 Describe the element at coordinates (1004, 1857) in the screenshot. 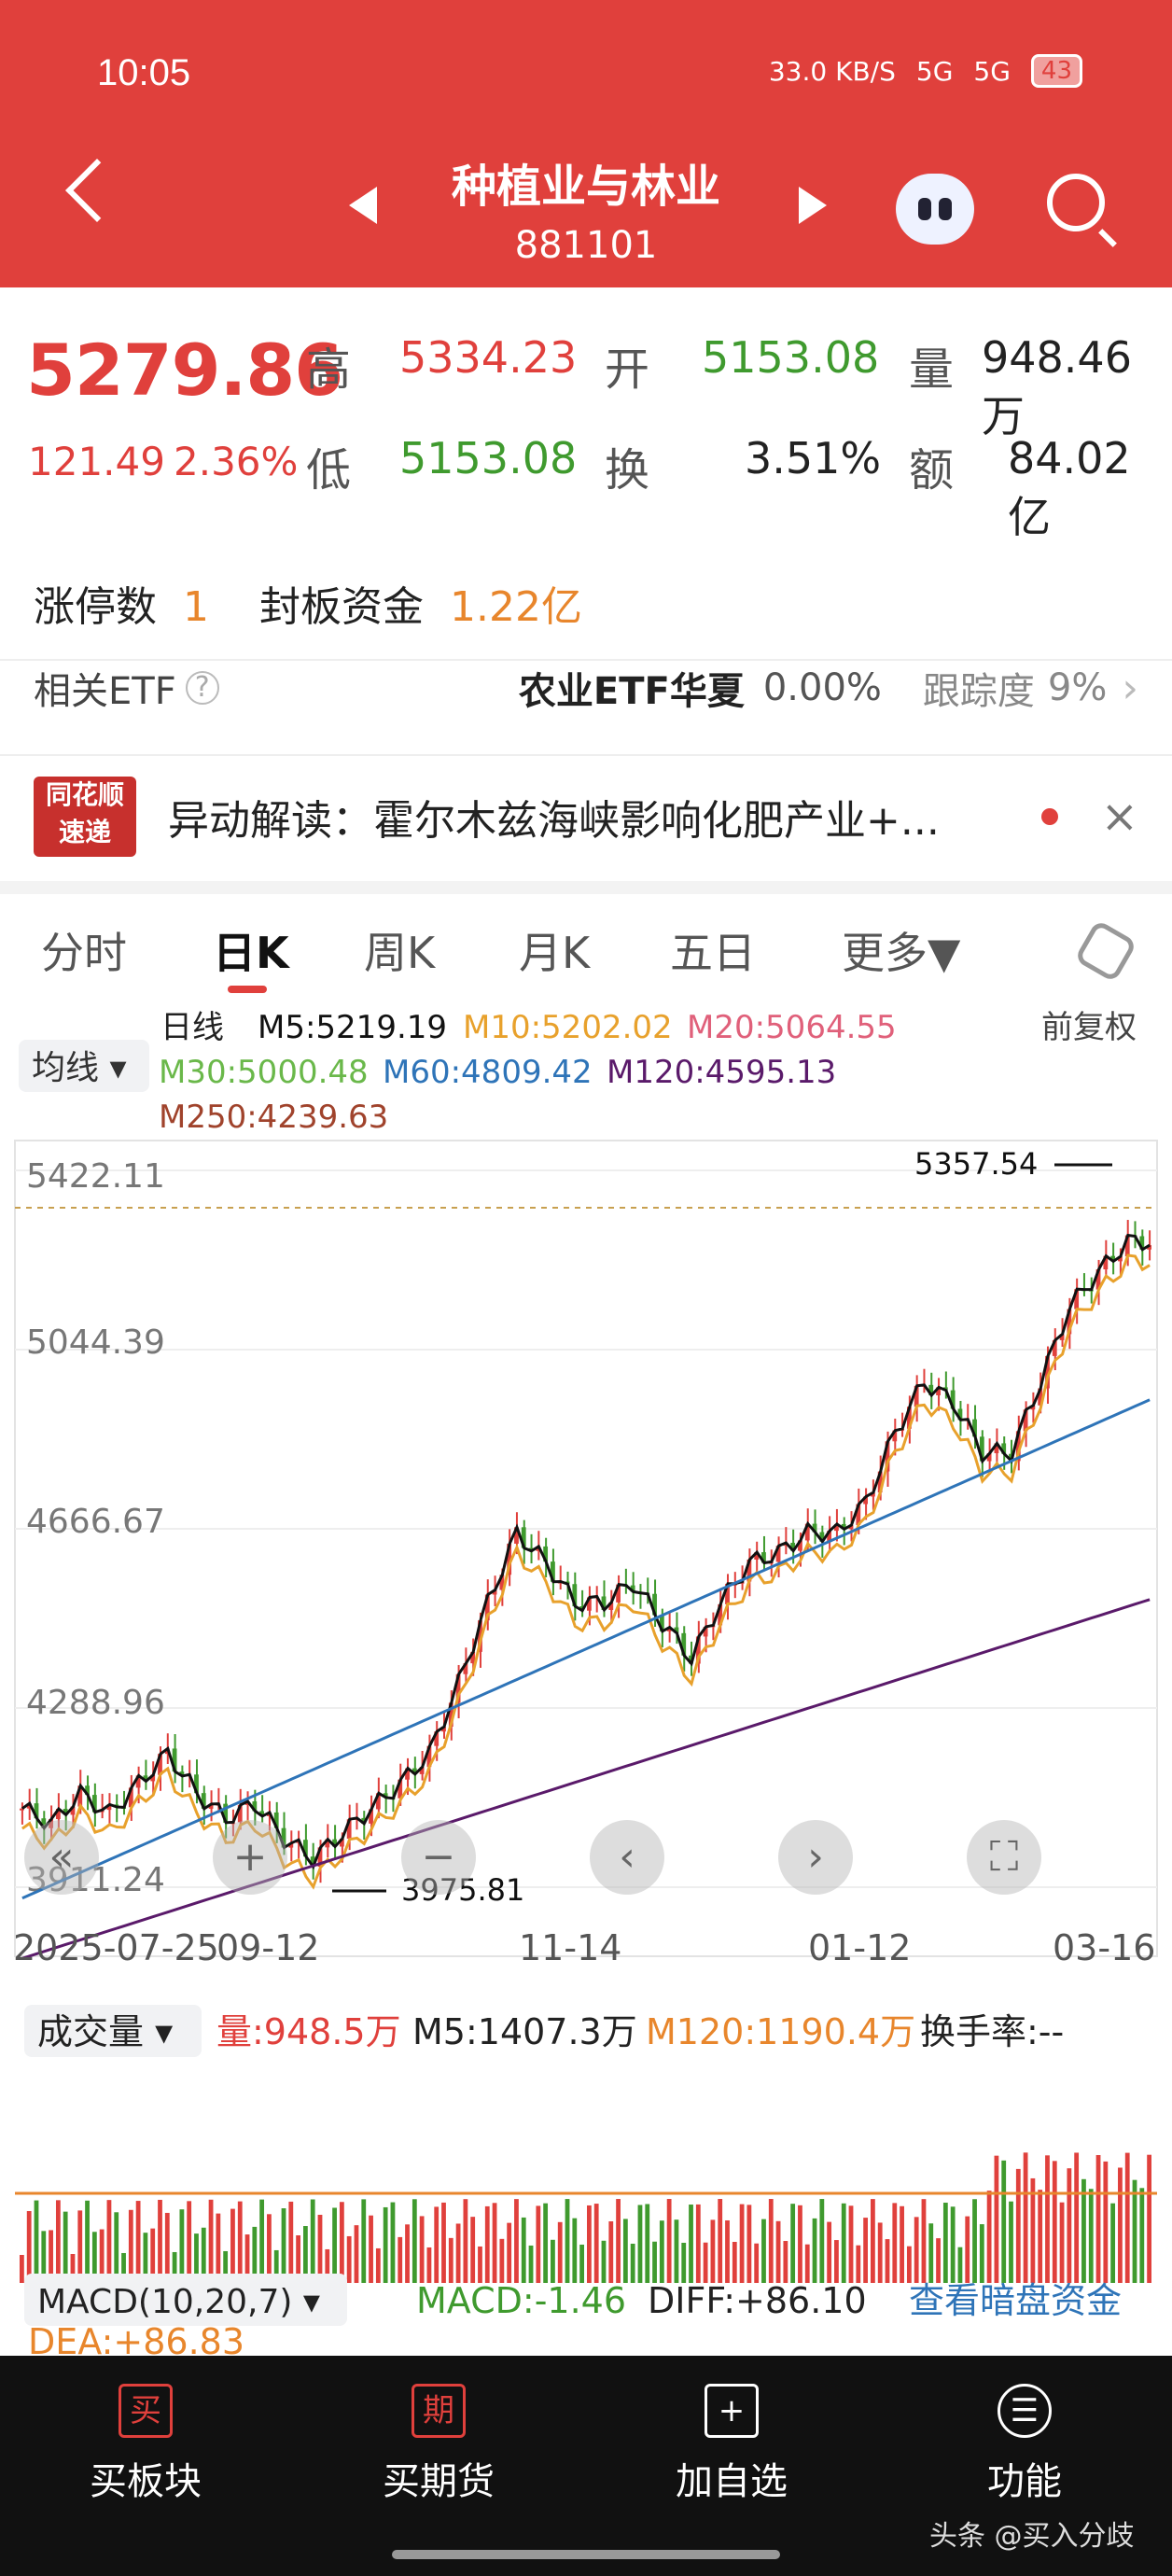

I see `fullscreen-icon` at that location.